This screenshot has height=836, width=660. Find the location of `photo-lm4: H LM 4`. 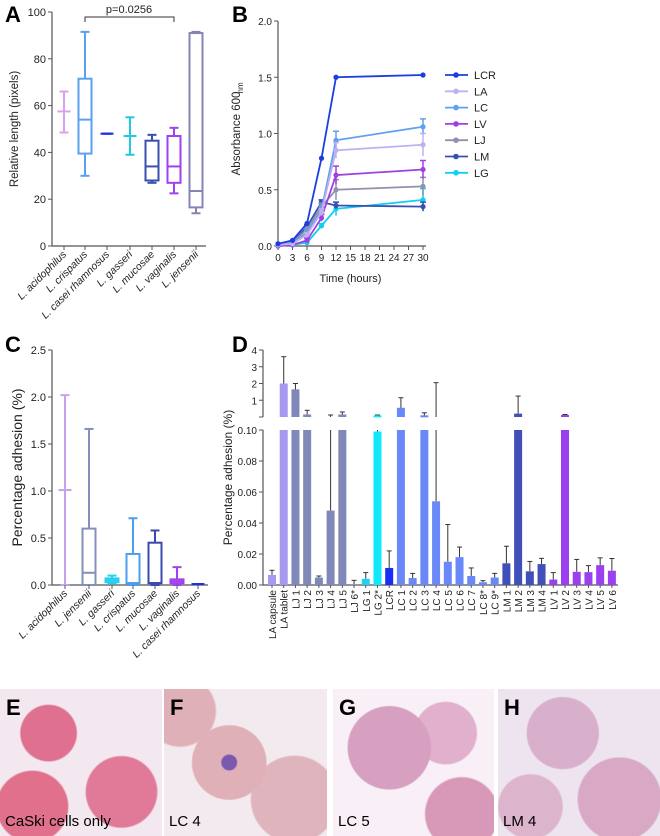

photo-lm4: H LM 4 is located at coordinates (579, 762).